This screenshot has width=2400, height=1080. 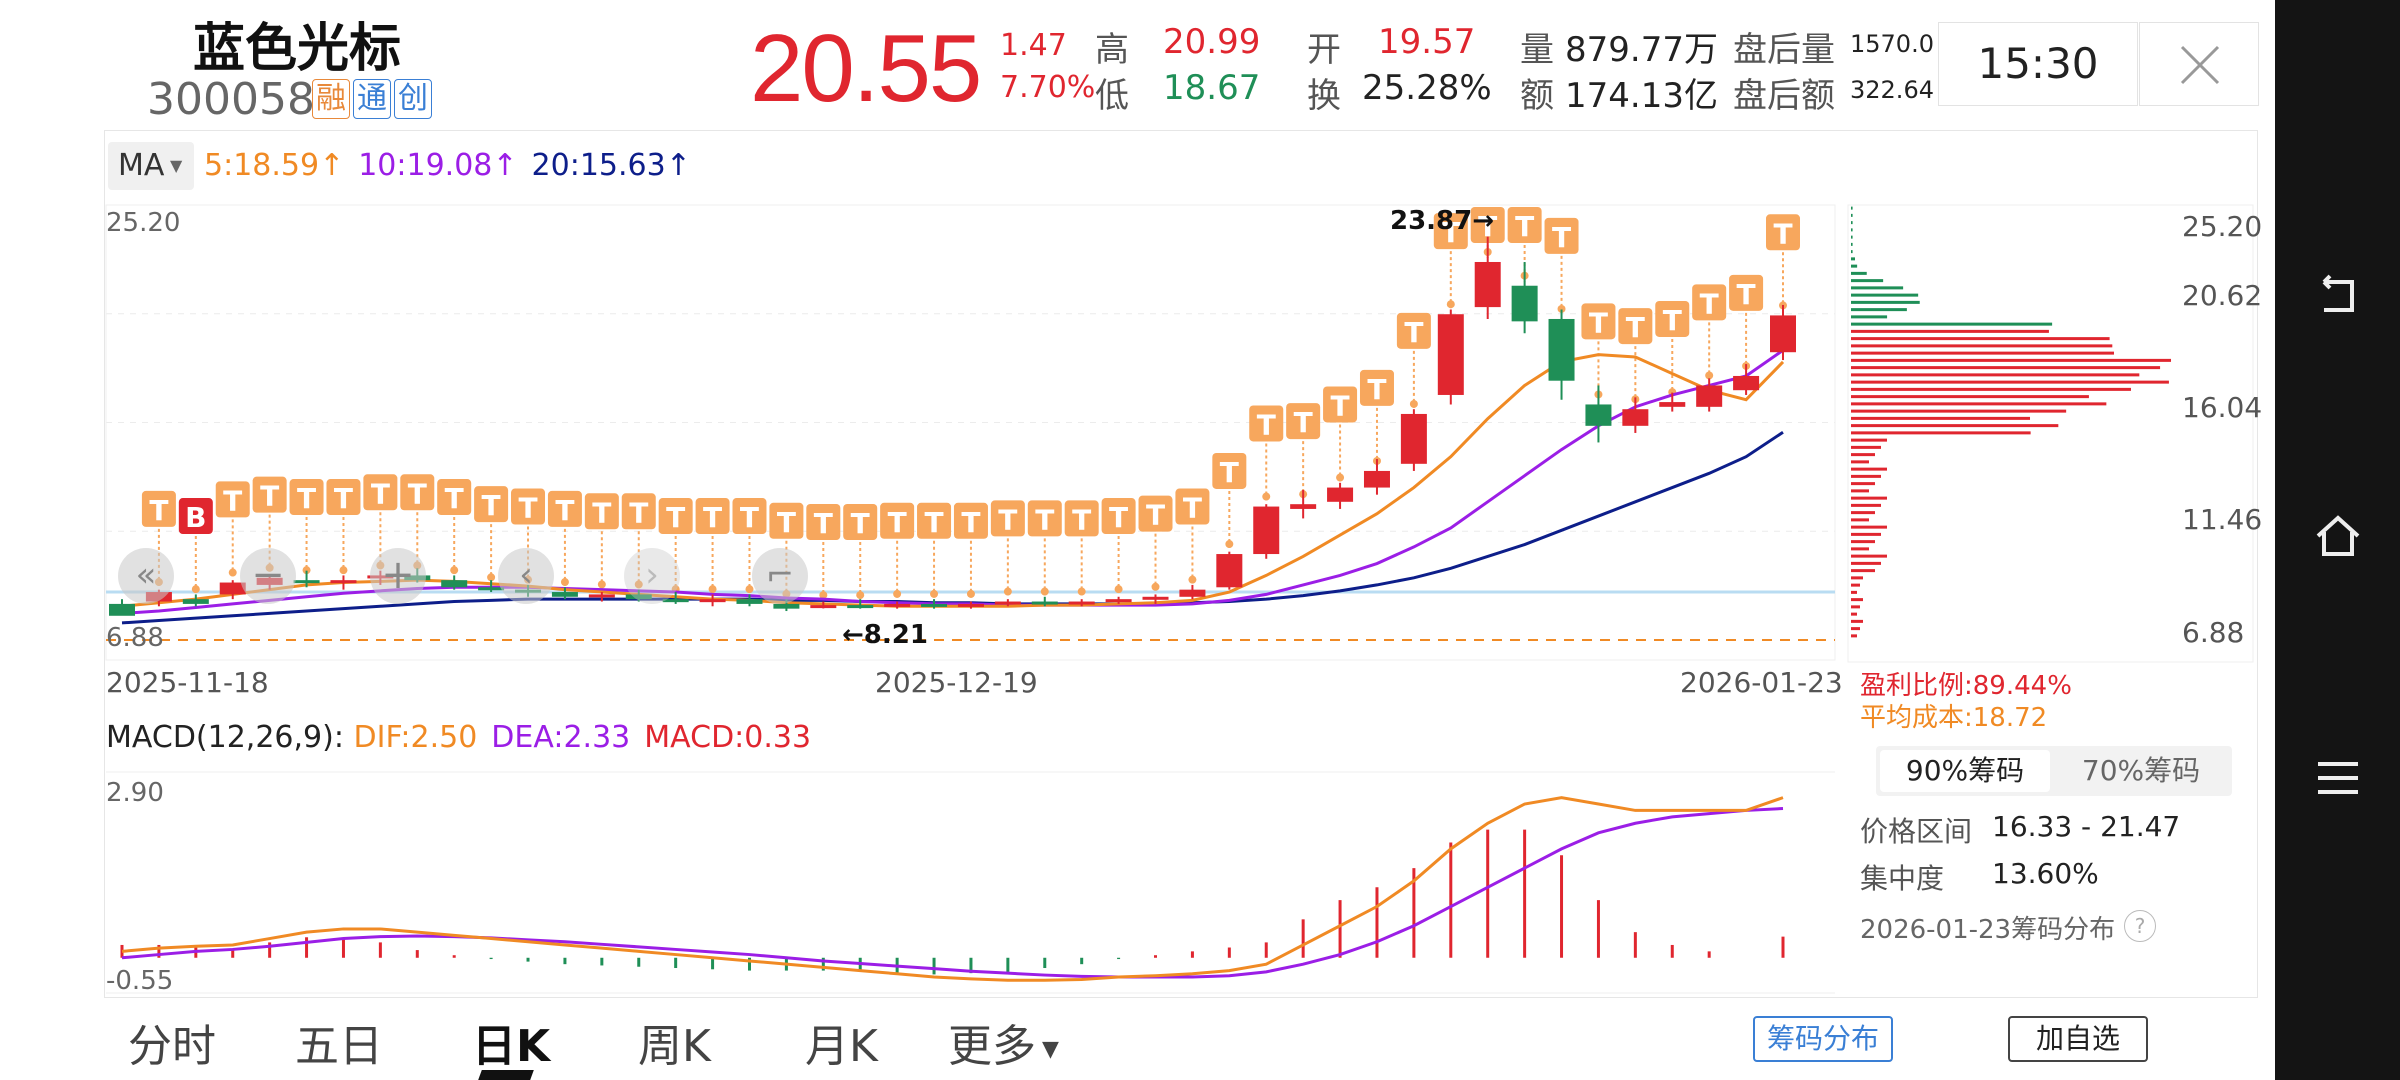 I want to click on axis-left-bottom: 6.88, so click(x=135, y=638).